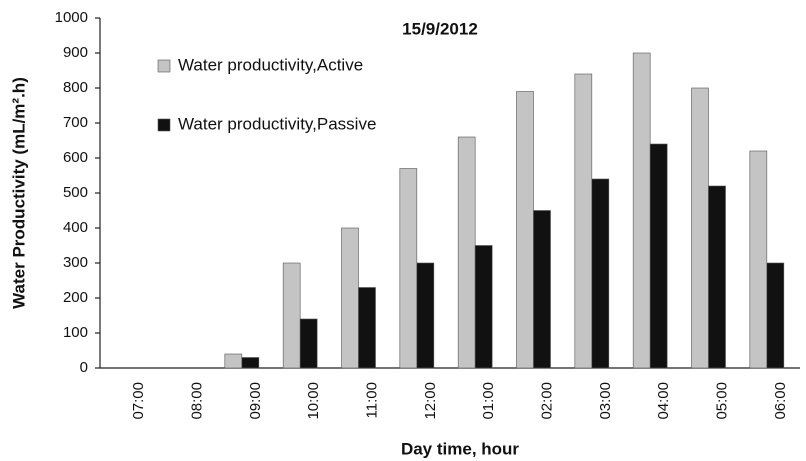 The height and width of the screenshot is (461, 806). Describe the element at coordinates (75, 297) in the screenshot. I see `y-tick-label: 200` at that location.